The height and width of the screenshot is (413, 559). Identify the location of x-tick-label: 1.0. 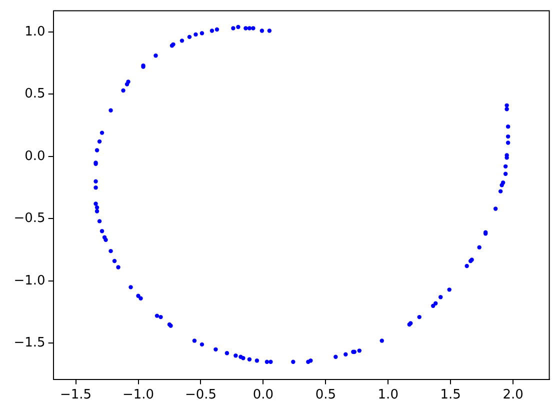
(388, 394).